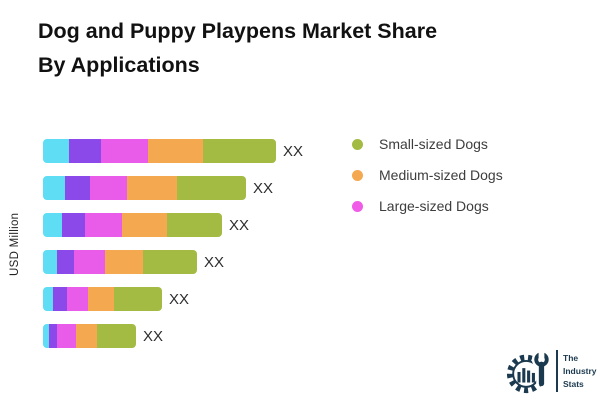  Describe the element at coordinates (441, 175) in the screenshot. I see `legend-label: Medium-sized Dogs` at that location.